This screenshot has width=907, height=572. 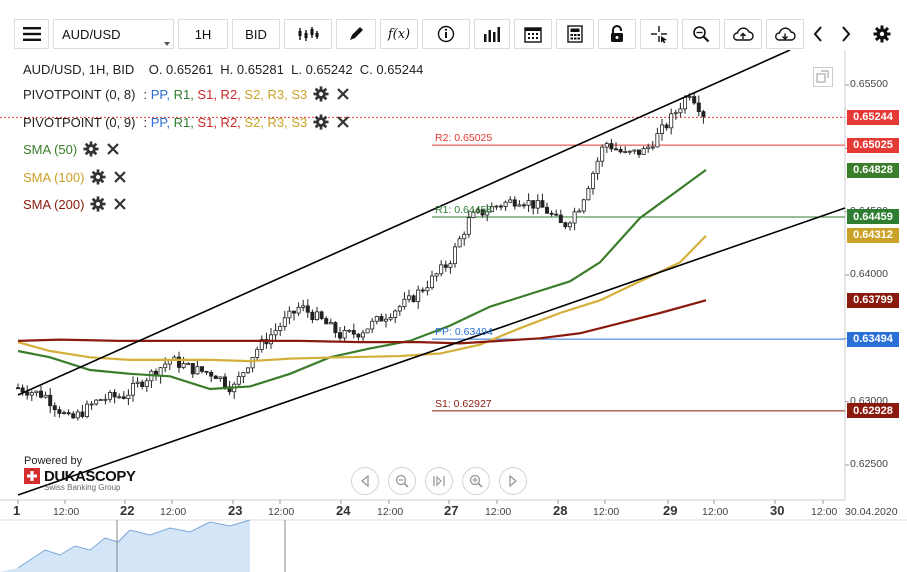 I want to click on pivot-level-name: S2,, so click(x=252, y=122).